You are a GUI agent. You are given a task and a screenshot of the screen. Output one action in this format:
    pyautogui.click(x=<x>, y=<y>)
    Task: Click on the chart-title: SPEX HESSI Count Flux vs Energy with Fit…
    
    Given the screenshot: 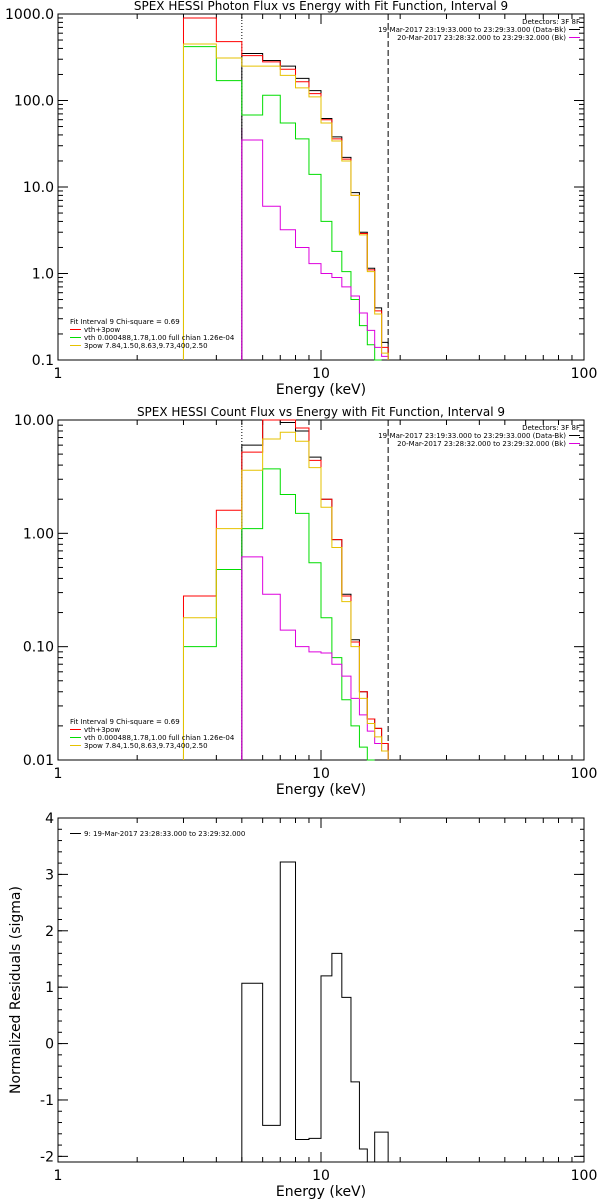 What is the action you would take?
    pyautogui.click(x=321, y=412)
    